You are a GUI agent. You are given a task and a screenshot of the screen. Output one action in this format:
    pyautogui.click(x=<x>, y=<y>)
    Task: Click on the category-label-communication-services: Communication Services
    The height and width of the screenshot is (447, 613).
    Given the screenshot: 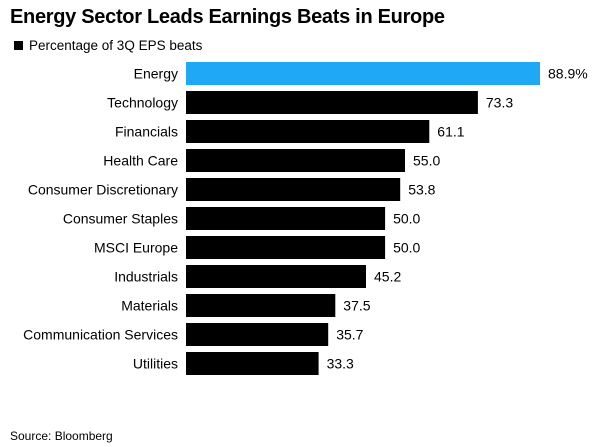 What is the action you would take?
    pyautogui.click(x=100, y=335)
    